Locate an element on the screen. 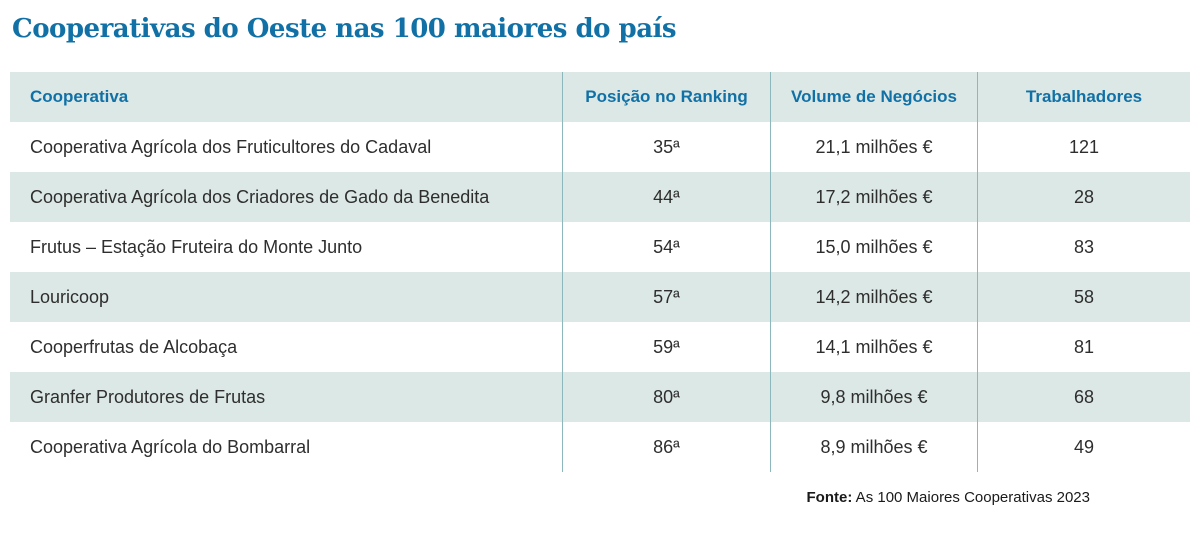 Image resolution: width=1200 pixels, height=539 pixels. table-cell: 59ª is located at coordinates (666, 347).